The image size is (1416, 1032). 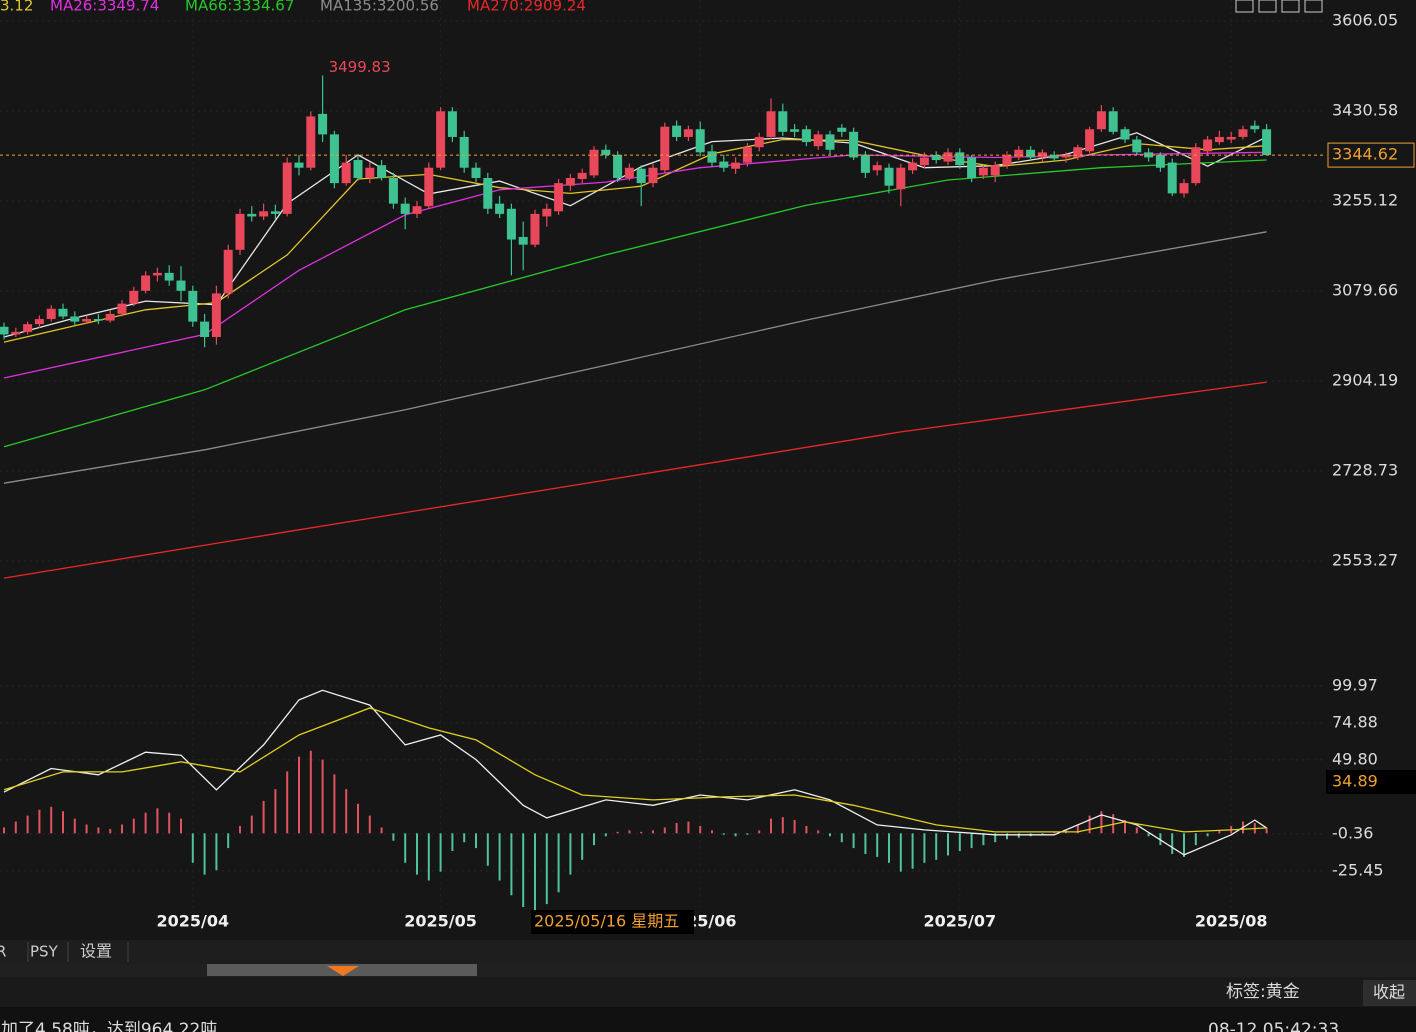 I want to click on news-time: 08-12 05:42:33, so click(x=1273, y=1026).